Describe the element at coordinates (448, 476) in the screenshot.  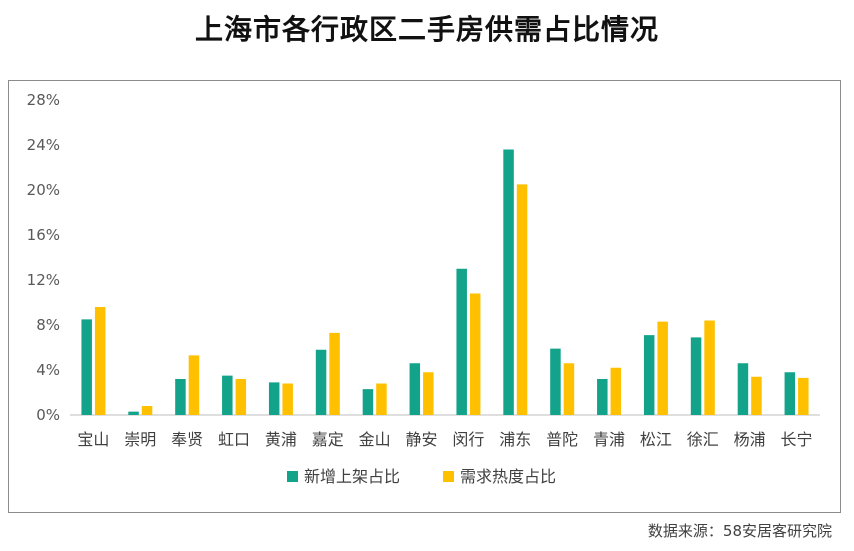
I see `legend-swatch-demand` at that location.